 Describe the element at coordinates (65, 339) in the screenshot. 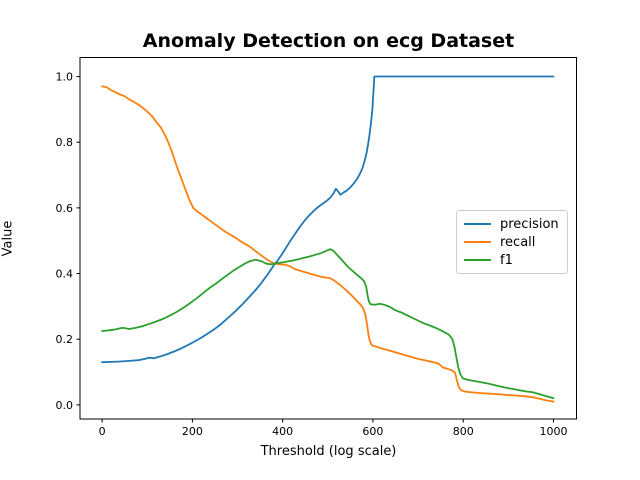

I see `y-tick-label: 0.2` at that location.